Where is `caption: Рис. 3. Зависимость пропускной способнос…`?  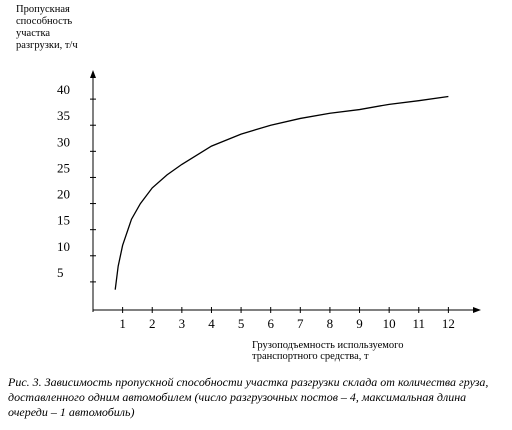 caption: Рис. 3. Зависимость пропускной способнос… is located at coordinates (248, 397).